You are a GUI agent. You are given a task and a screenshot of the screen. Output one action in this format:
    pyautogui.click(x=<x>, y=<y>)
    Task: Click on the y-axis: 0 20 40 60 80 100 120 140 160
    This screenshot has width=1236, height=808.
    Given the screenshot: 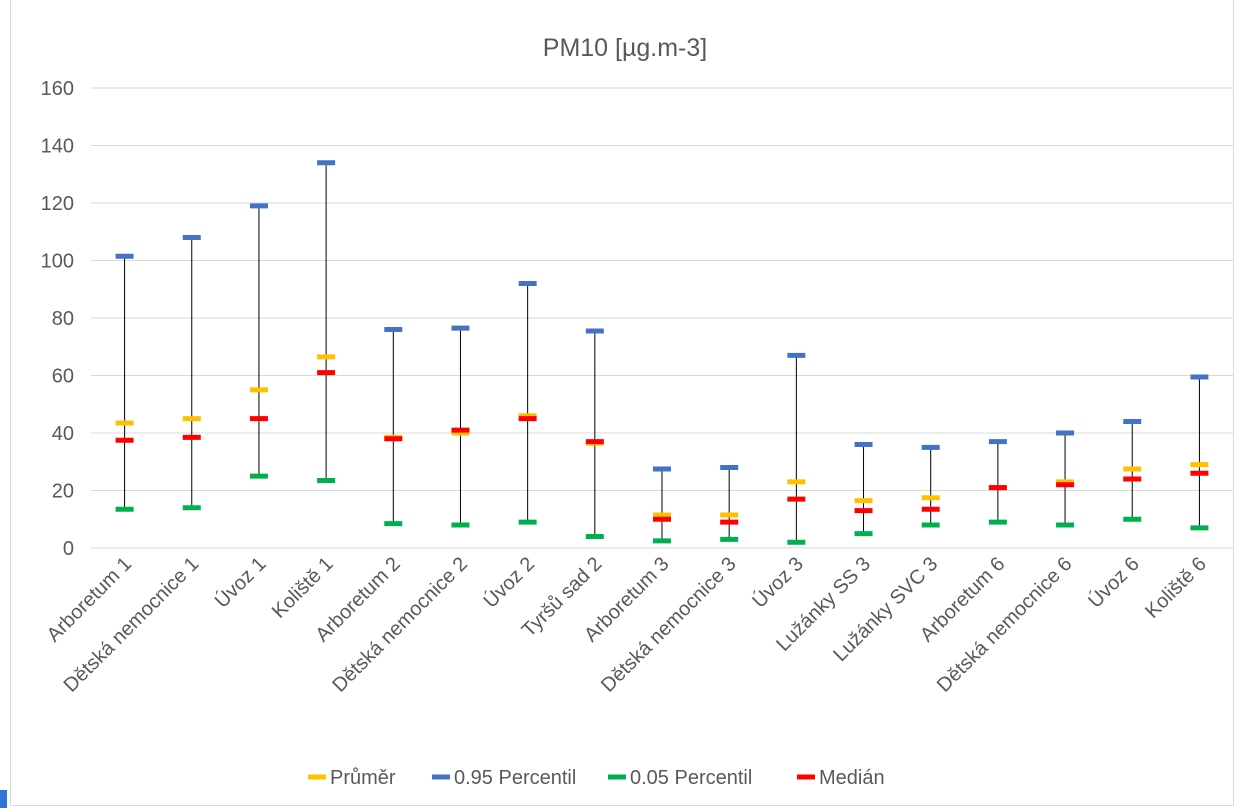 What is the action you would take?
    pyautogui.click(x=57, y=319)
    